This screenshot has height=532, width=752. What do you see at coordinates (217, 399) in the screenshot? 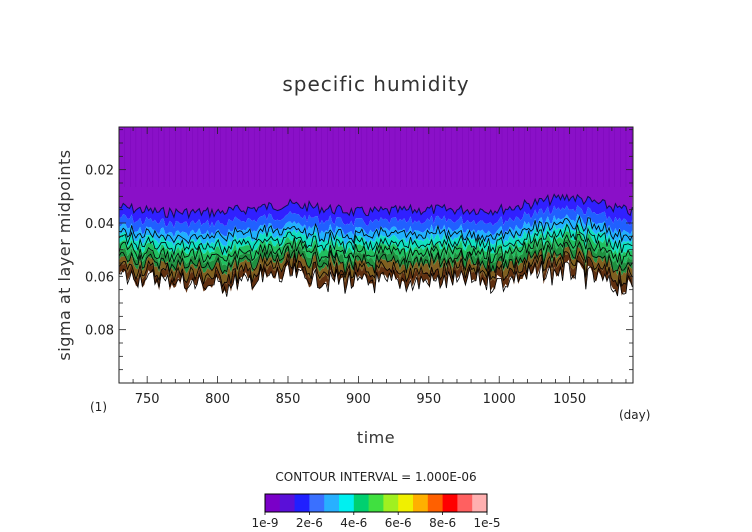
I see `x-tick-label: 800` at bounding box center [217, 399].